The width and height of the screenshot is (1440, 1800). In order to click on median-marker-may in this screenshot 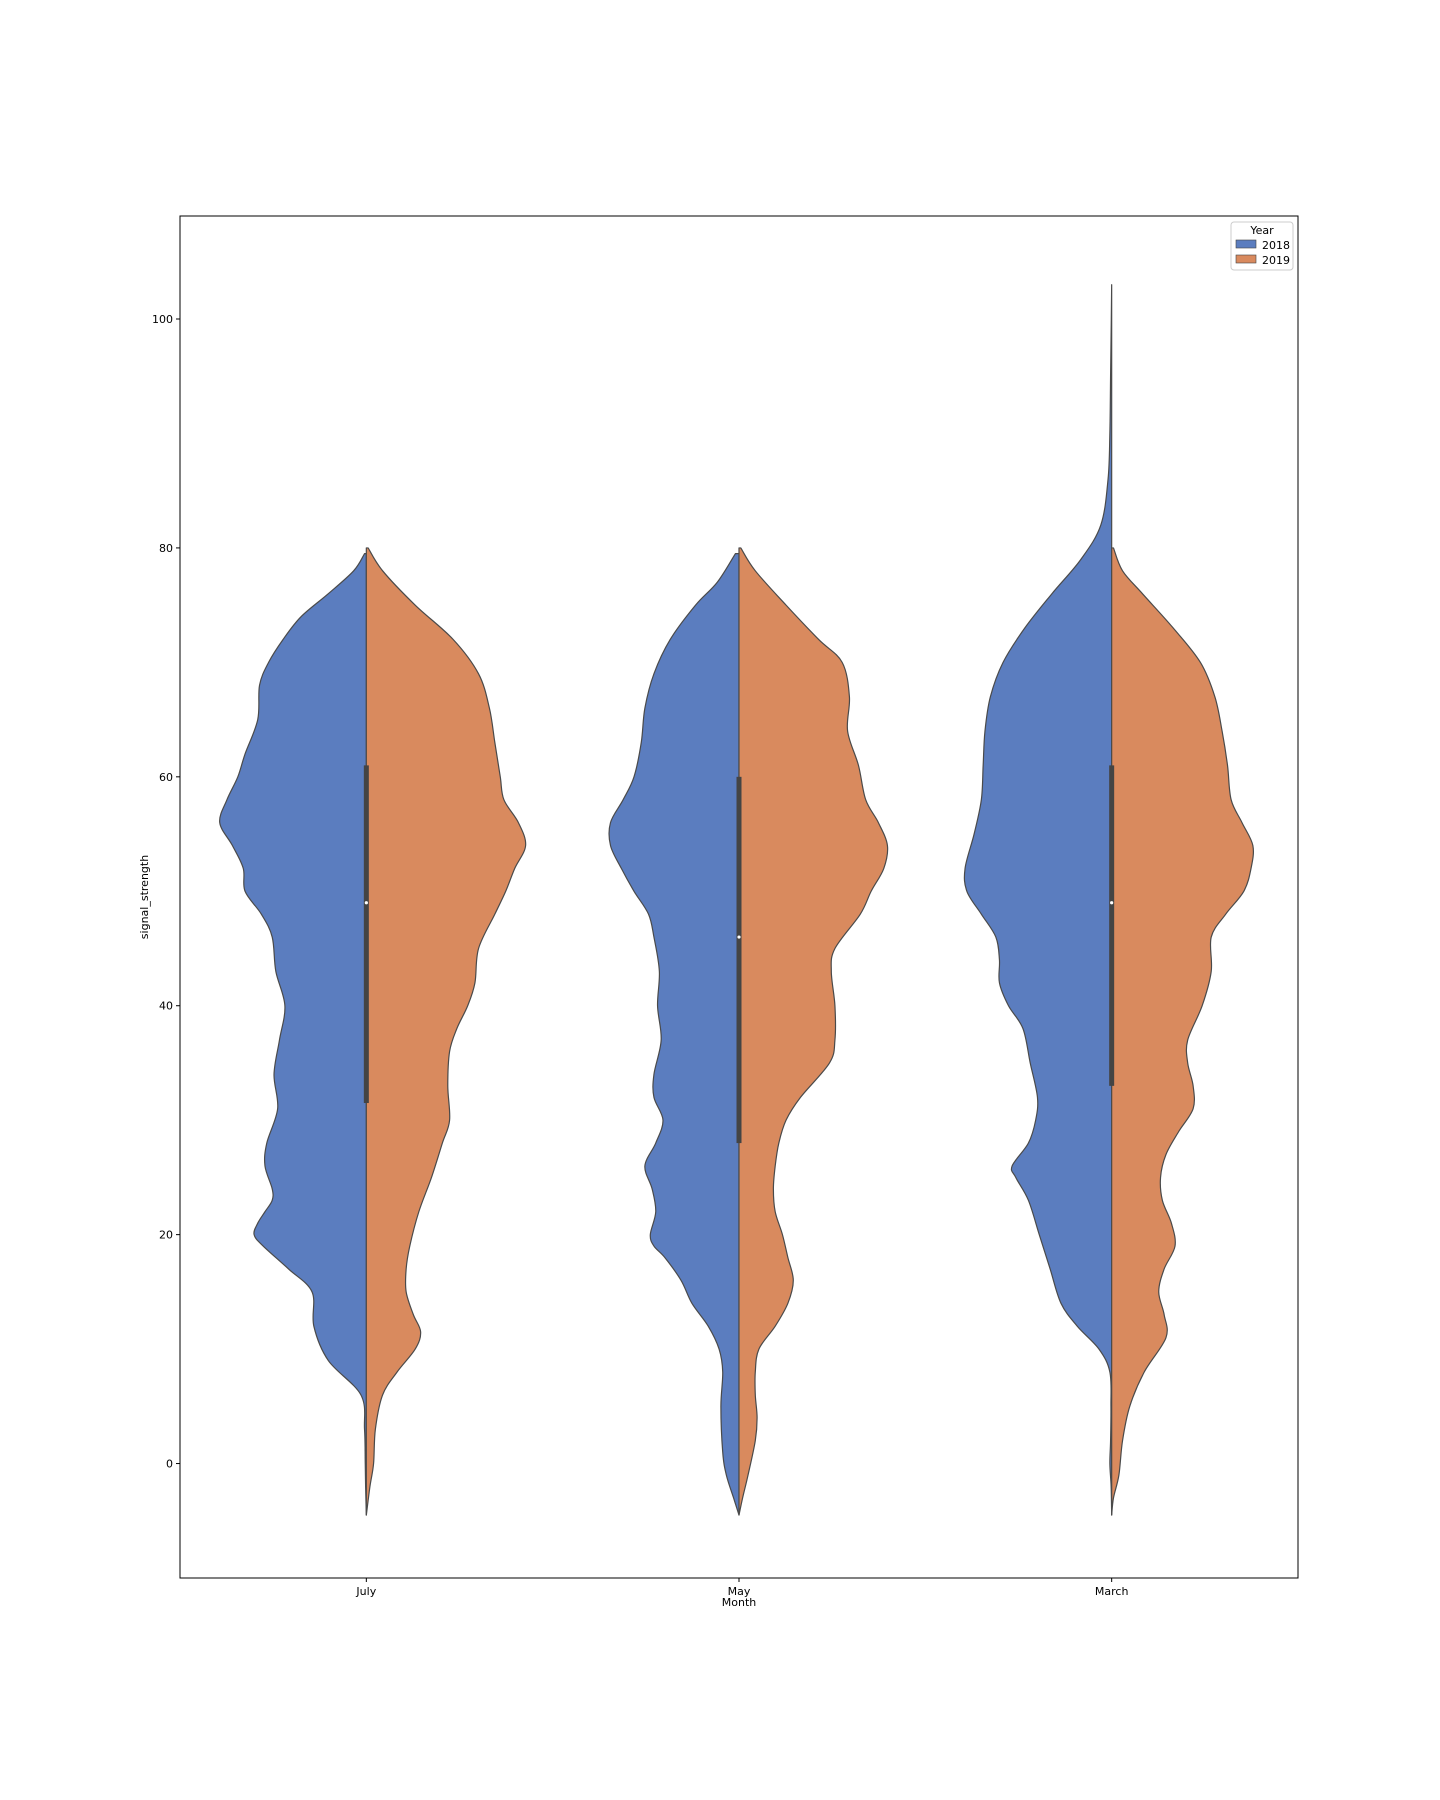, I will do `click(739, 937)`.